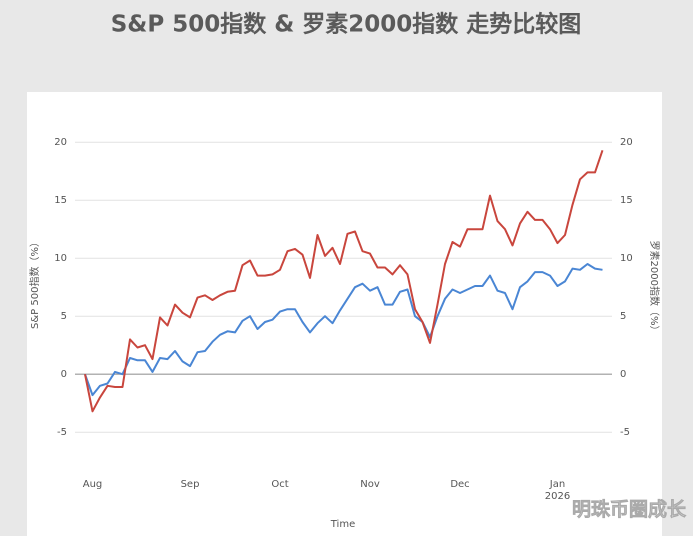  Describe the element at coordinates (623, 374) in the screenshot. I see `y2-tick-label: 0` at that location.